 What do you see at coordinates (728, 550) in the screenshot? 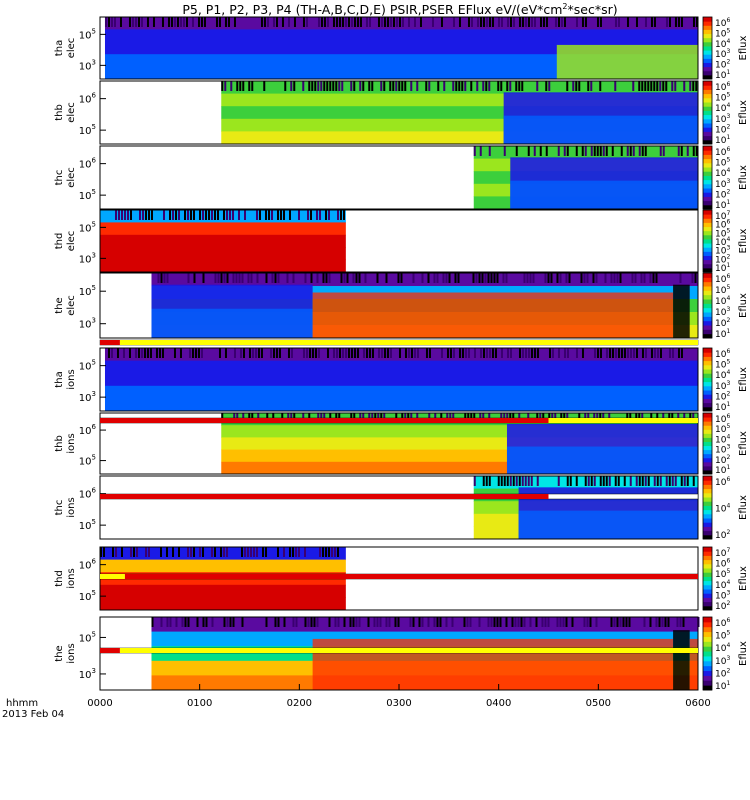
I see `colorbar-tick-exponent: 7` at bounding box center [728, 550].